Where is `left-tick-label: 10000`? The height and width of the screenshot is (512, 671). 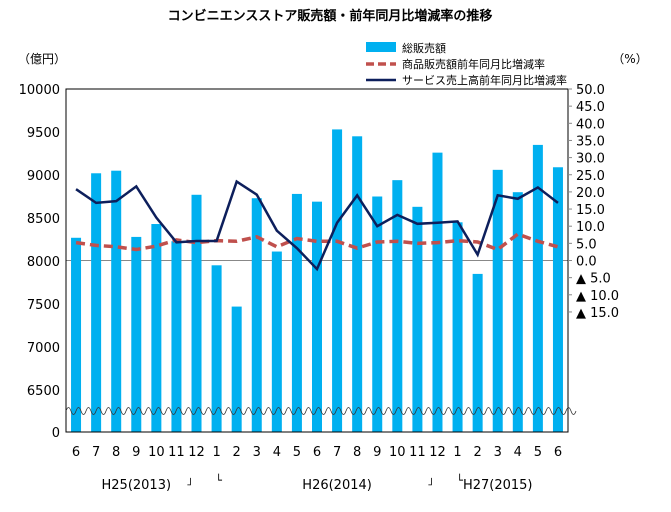 left-tick-label: 10000 is located at coordinates (39, 90).